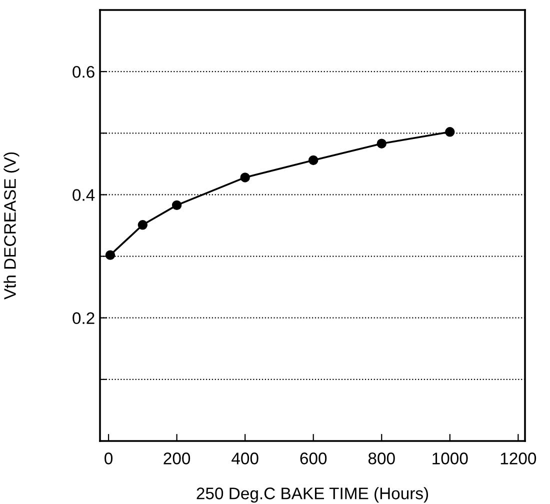 The image size is (550, 504). I want to click on y-tick-label: 0.6, so click(83, 72).